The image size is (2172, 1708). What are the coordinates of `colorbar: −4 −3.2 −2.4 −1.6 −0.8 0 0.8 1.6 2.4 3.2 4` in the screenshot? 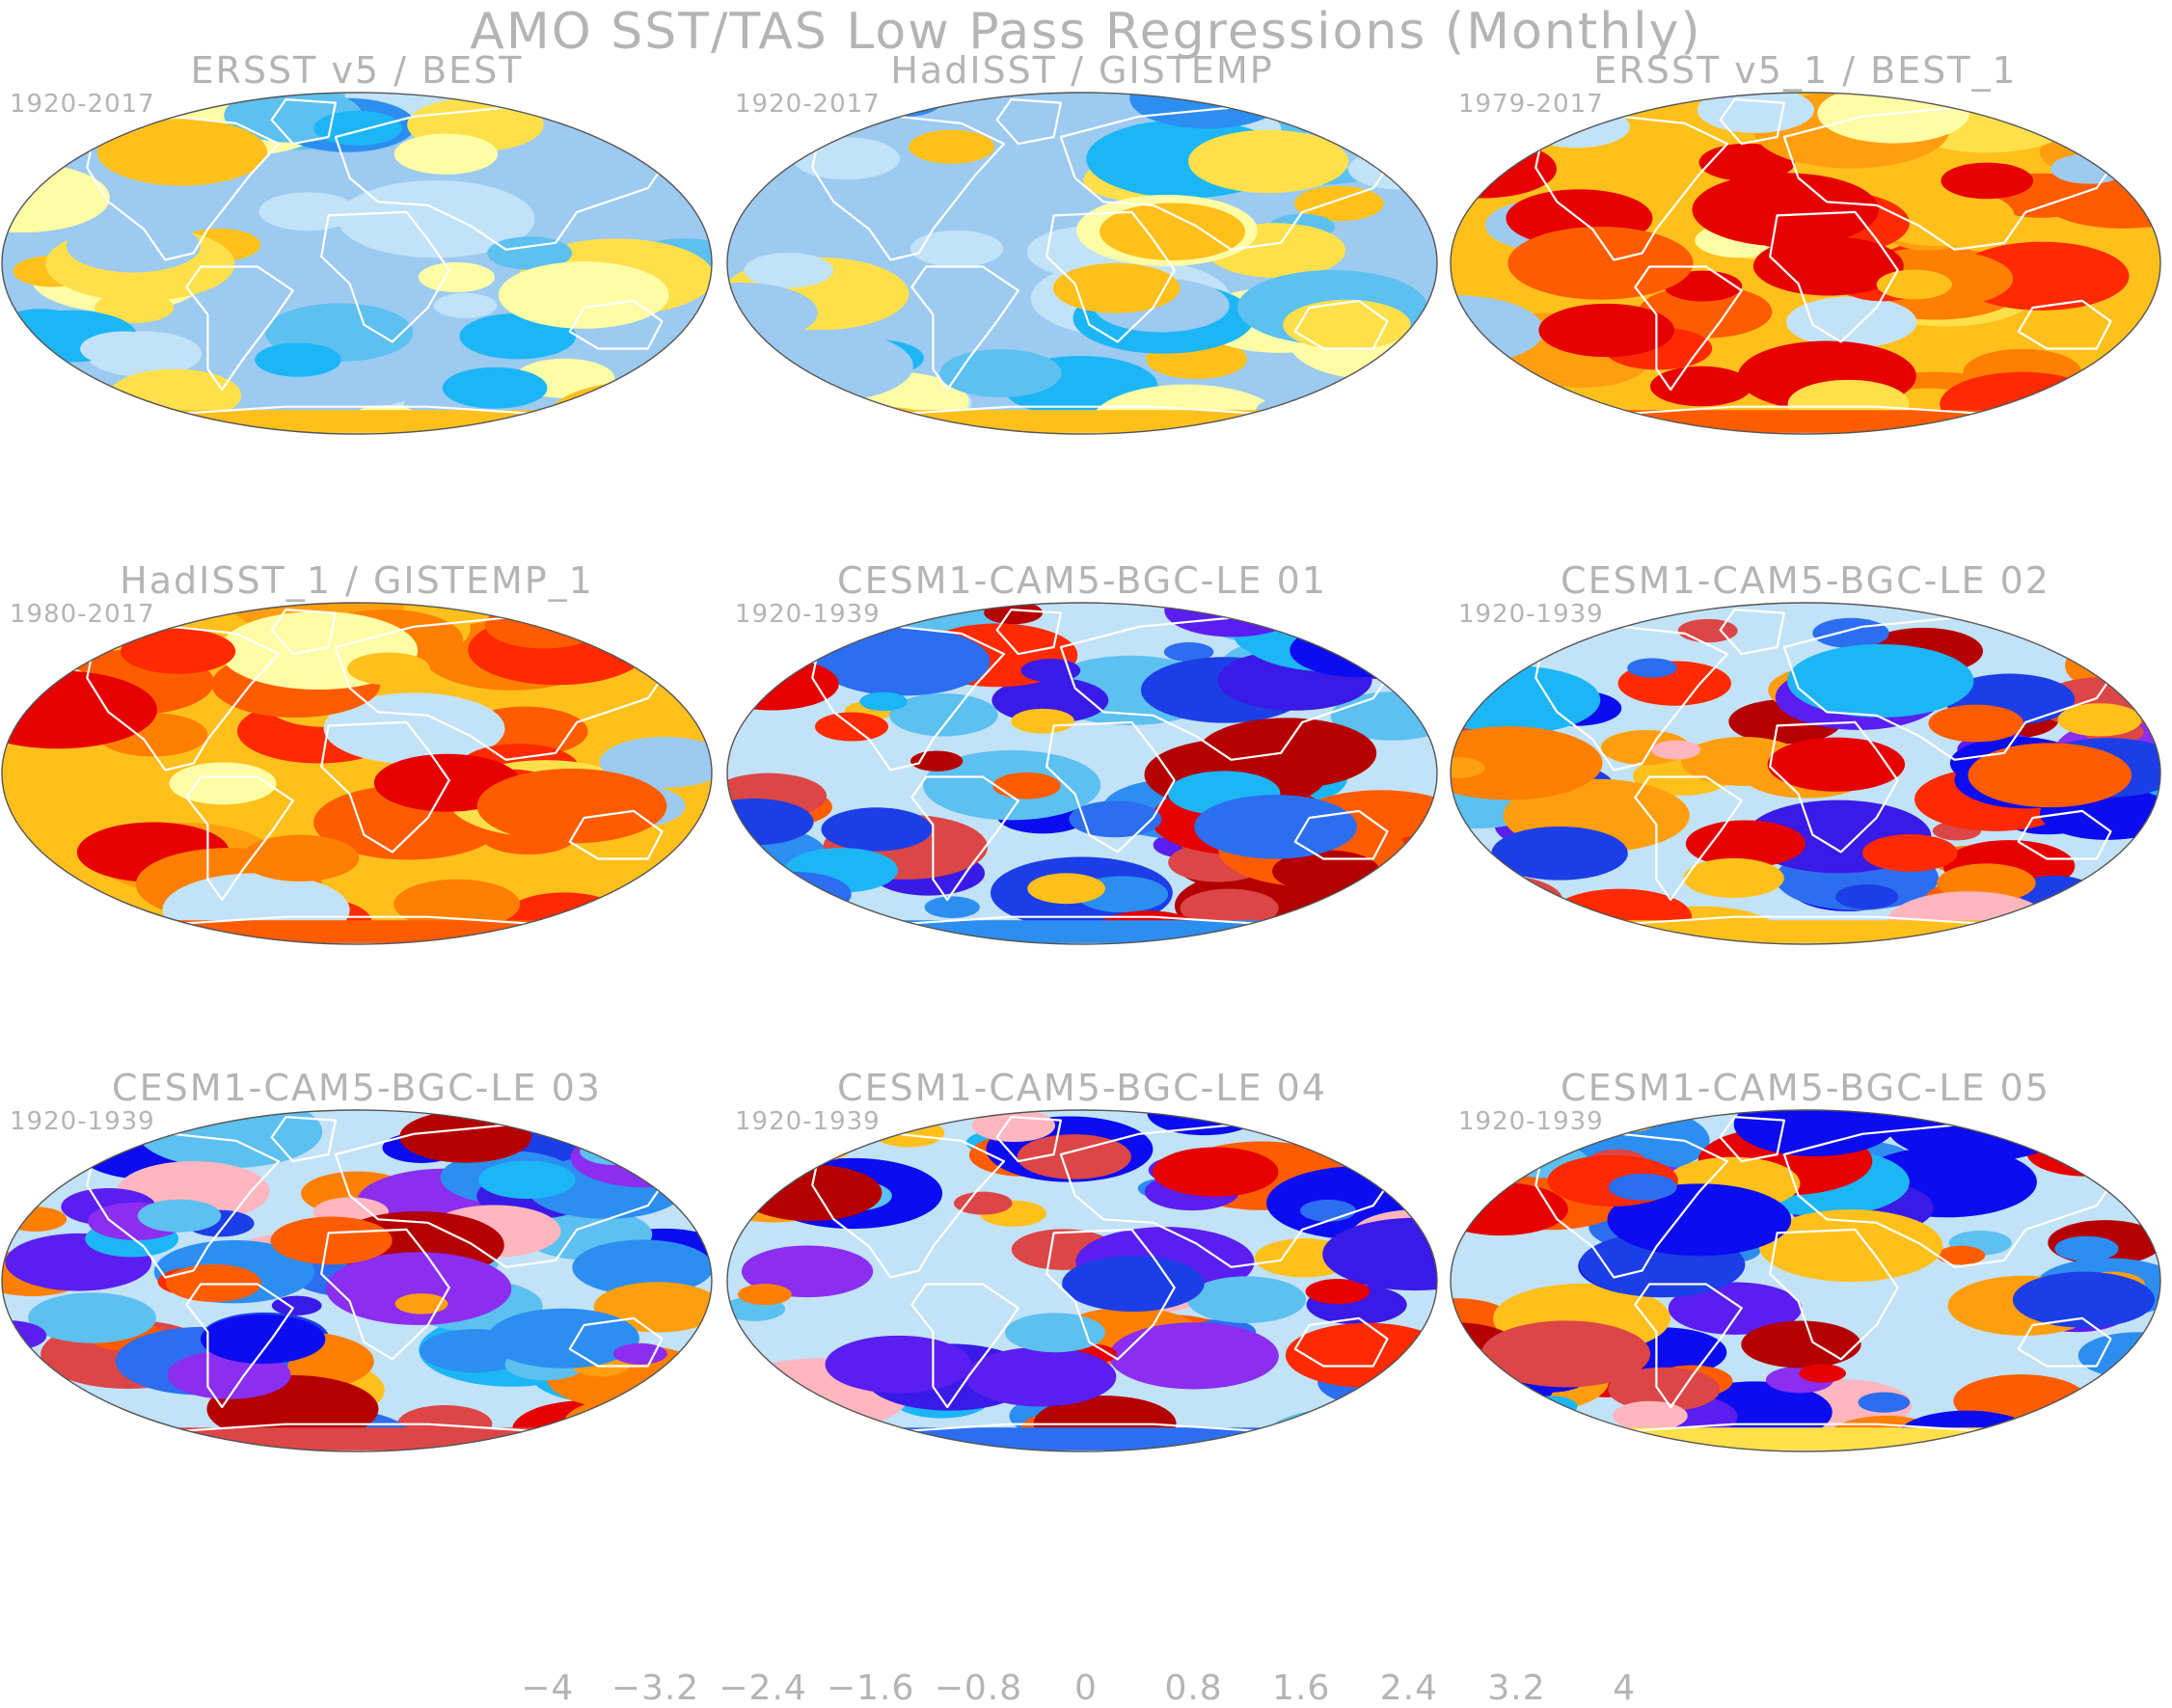 It's located at (1078, 1688).